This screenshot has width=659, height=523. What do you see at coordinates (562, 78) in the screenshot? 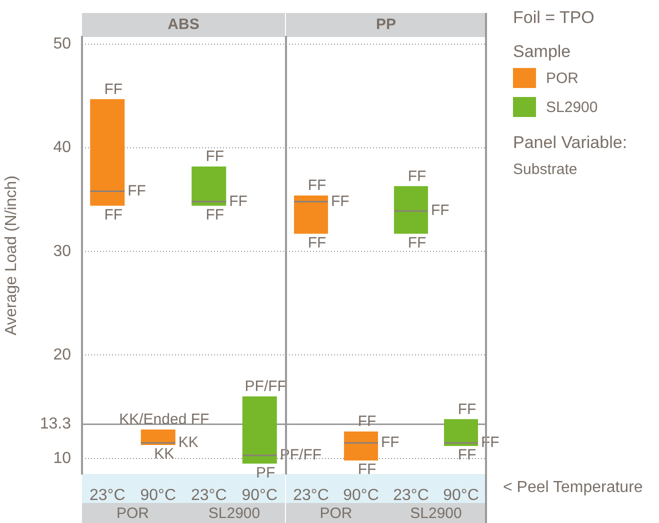
I see `legend-label: POR` at bounding box center [562, 78].